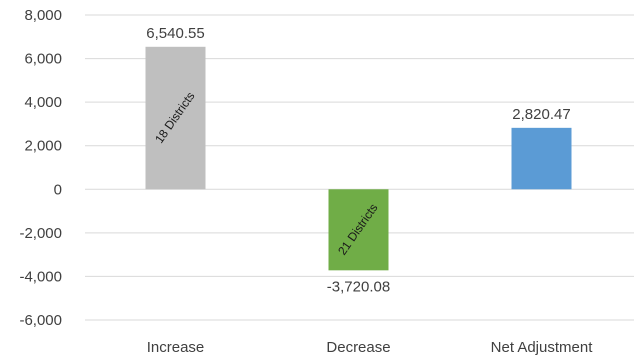 The height and width of the screenshot is (360, 634). I want to click on data-label: 6,540.55, so click(175, 33).